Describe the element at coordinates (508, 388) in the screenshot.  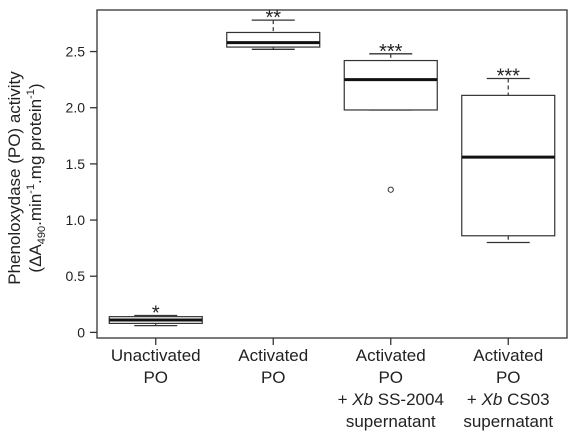
I see `category-label-4: Activated PO + Xb CS03 supernatant` at that location.